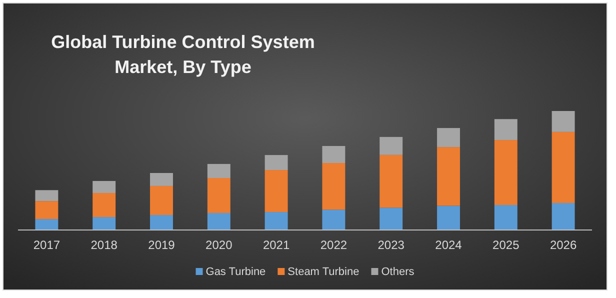 This screenshot has height=298, width=616. What do you see at coordinates (183, 54) in the screenshot?
I see `chart-title: Global Turbine Control System Market, By Type` at bounding box center [183, 54].